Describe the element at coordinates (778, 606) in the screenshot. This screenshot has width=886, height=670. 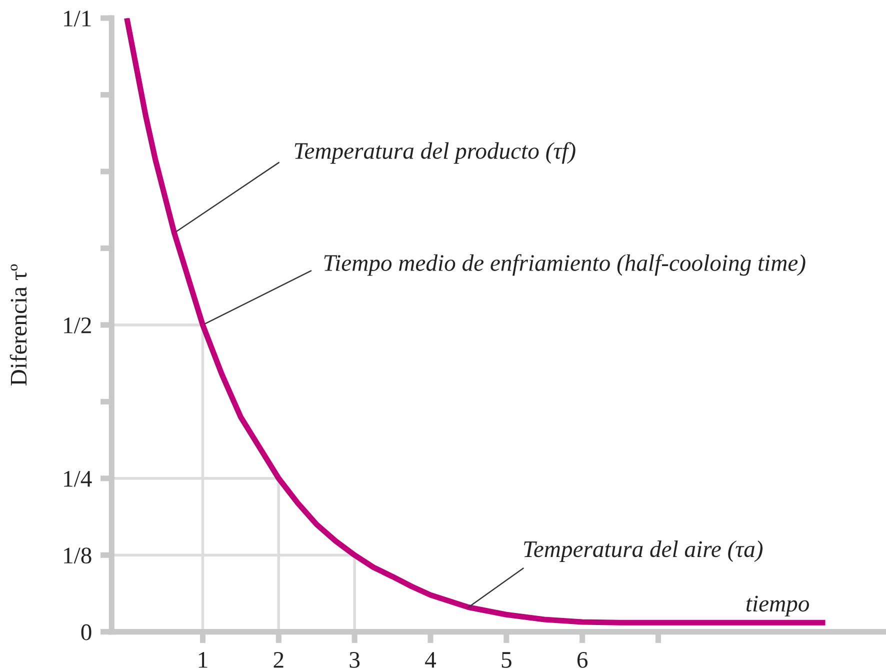
I see `x-axis-title: tiempo` at that location.